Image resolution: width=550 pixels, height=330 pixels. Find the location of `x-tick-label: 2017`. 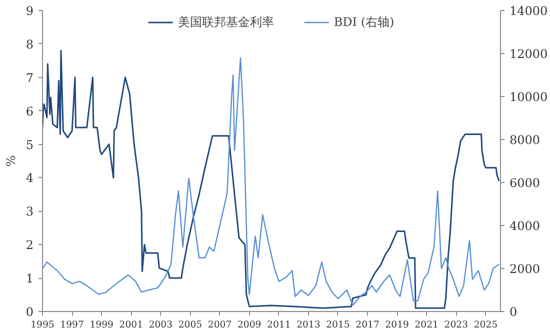

x-tick-label: 2017 is located at coordinates (368, 325).